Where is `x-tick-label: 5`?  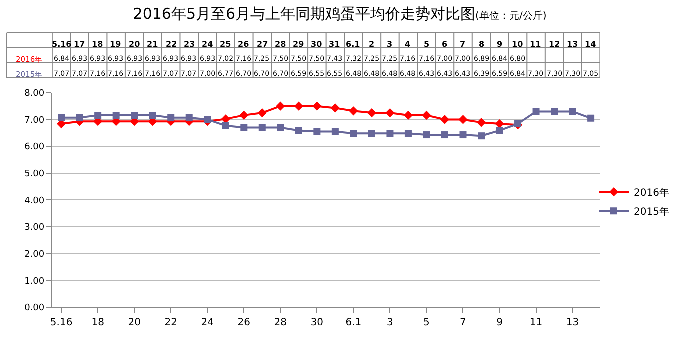 x-tick-label: 5 is located at coordinates (427, 44).